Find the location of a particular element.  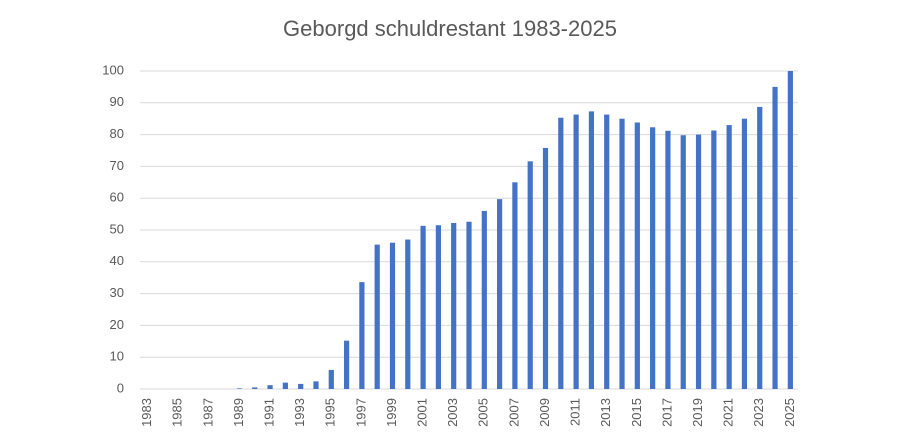

x-tick-label: 2023 is located at coordinates (758, 412).